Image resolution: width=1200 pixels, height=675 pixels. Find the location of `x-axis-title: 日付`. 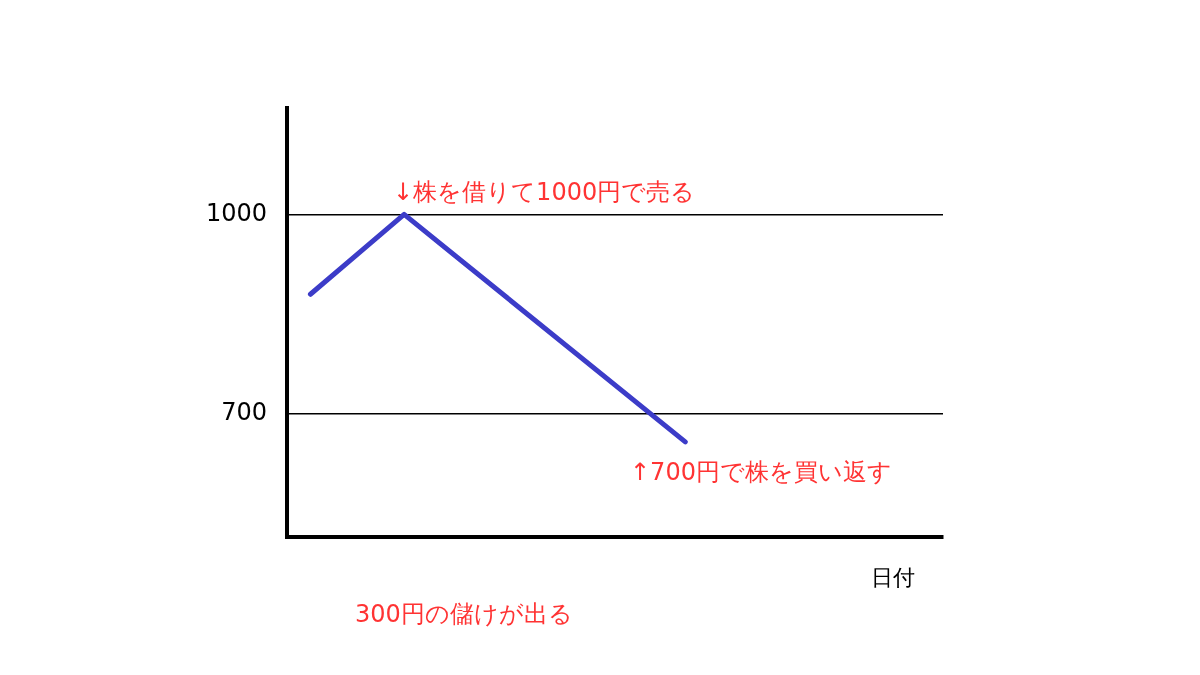

x-axis-title: 日付 is located at coordinates (893, 577).